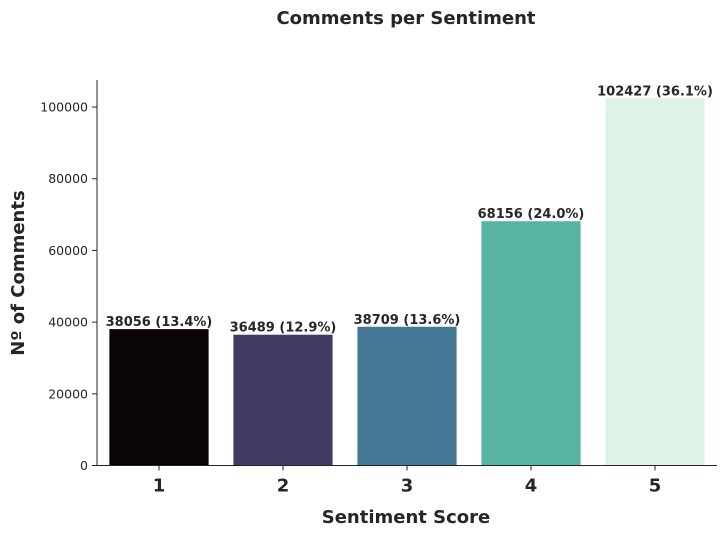 Image resolution: width=726 pixels, height=537 pixels. What do you see at coordinates (64, 107) in the screenshot?
I see `y-tick-label: 100000` at bounding box center [64, 107].